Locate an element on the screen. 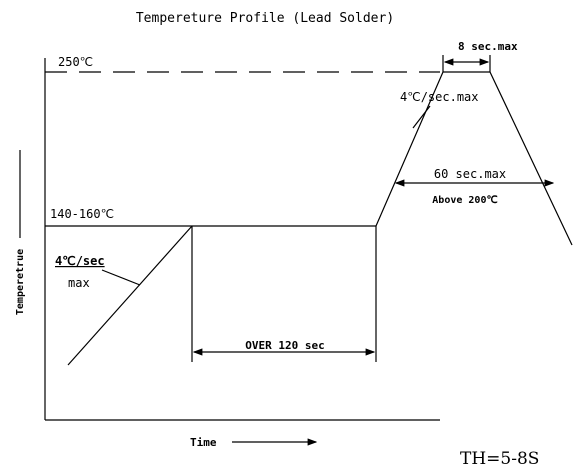 The image size is (576, 473). above-time: 60 sec.max is located at coordinates (470, 174).